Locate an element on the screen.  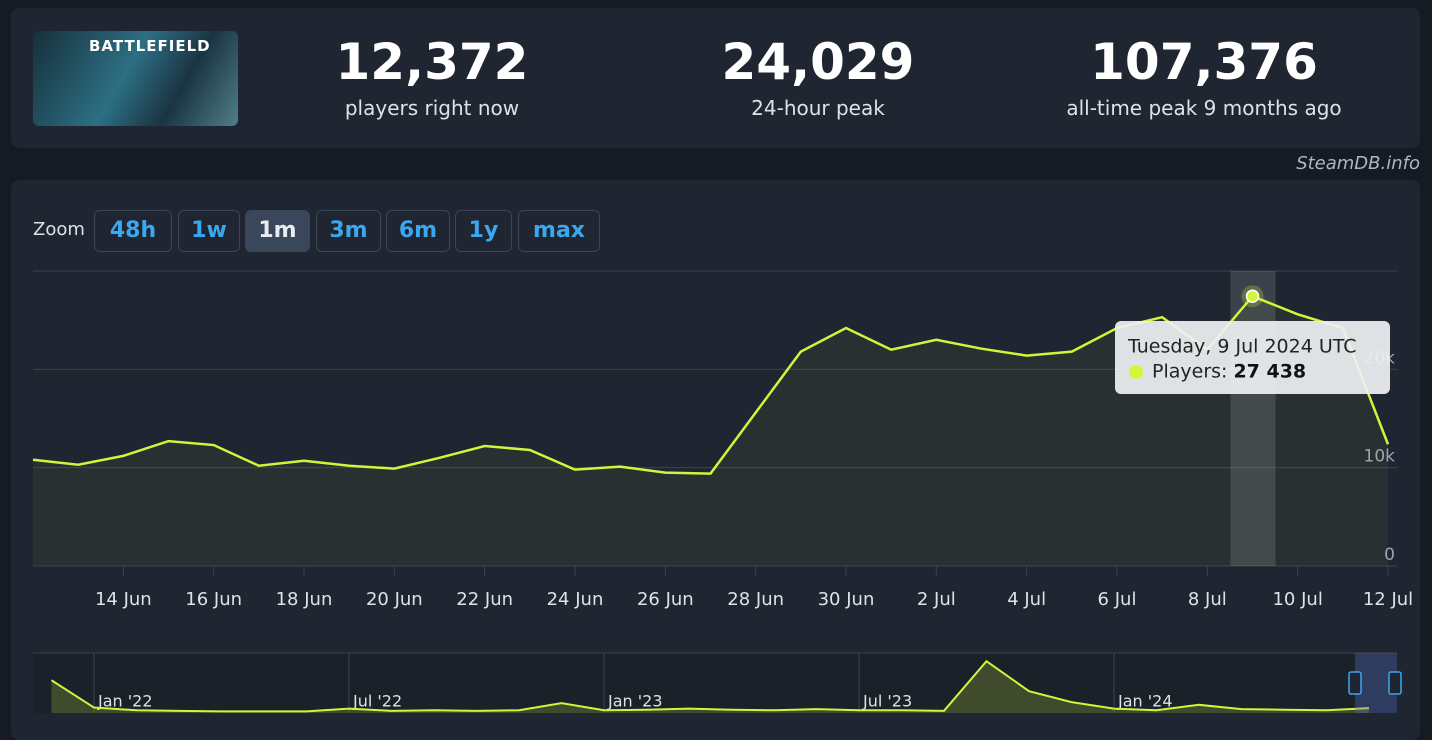
logo-text: BATTLEFIELD is located at coordinates (150, 46).